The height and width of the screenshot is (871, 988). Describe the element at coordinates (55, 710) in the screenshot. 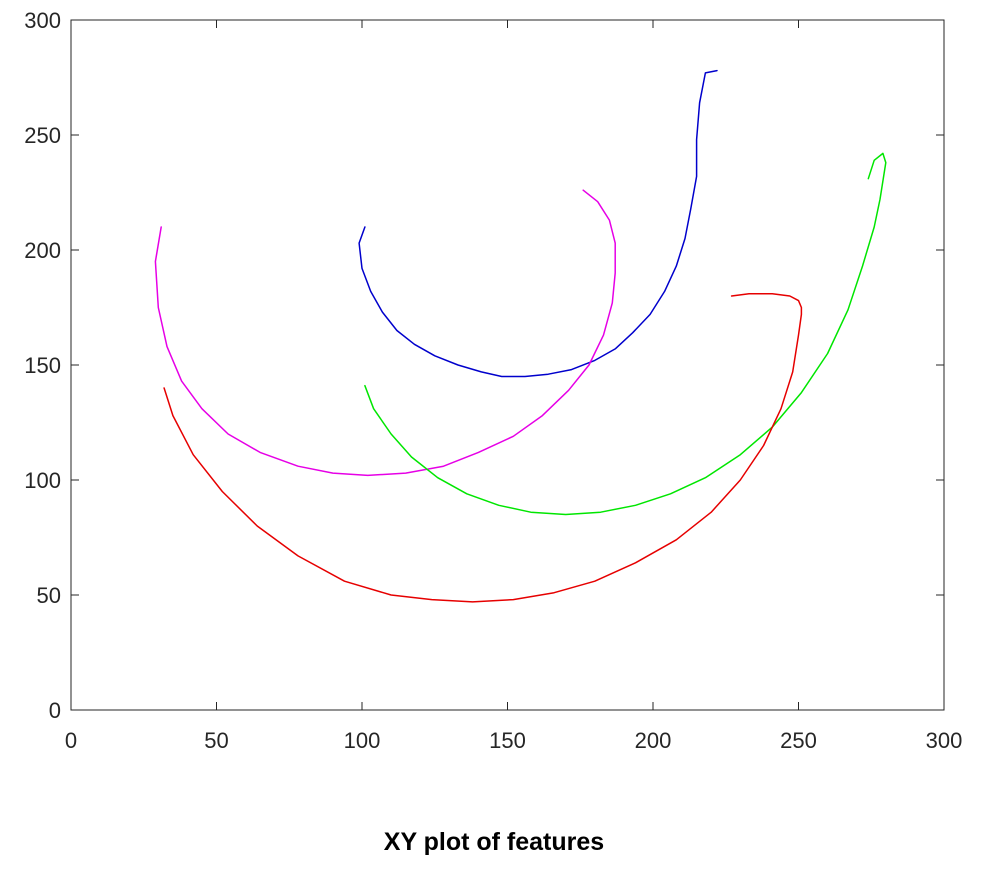

I see `y-tick-label: 0` at that location.